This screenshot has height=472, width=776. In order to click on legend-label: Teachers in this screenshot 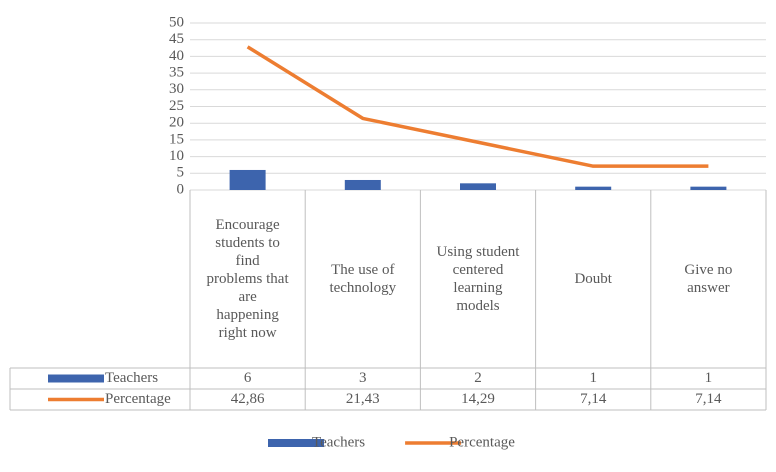, I will do `click(338, 442)`.